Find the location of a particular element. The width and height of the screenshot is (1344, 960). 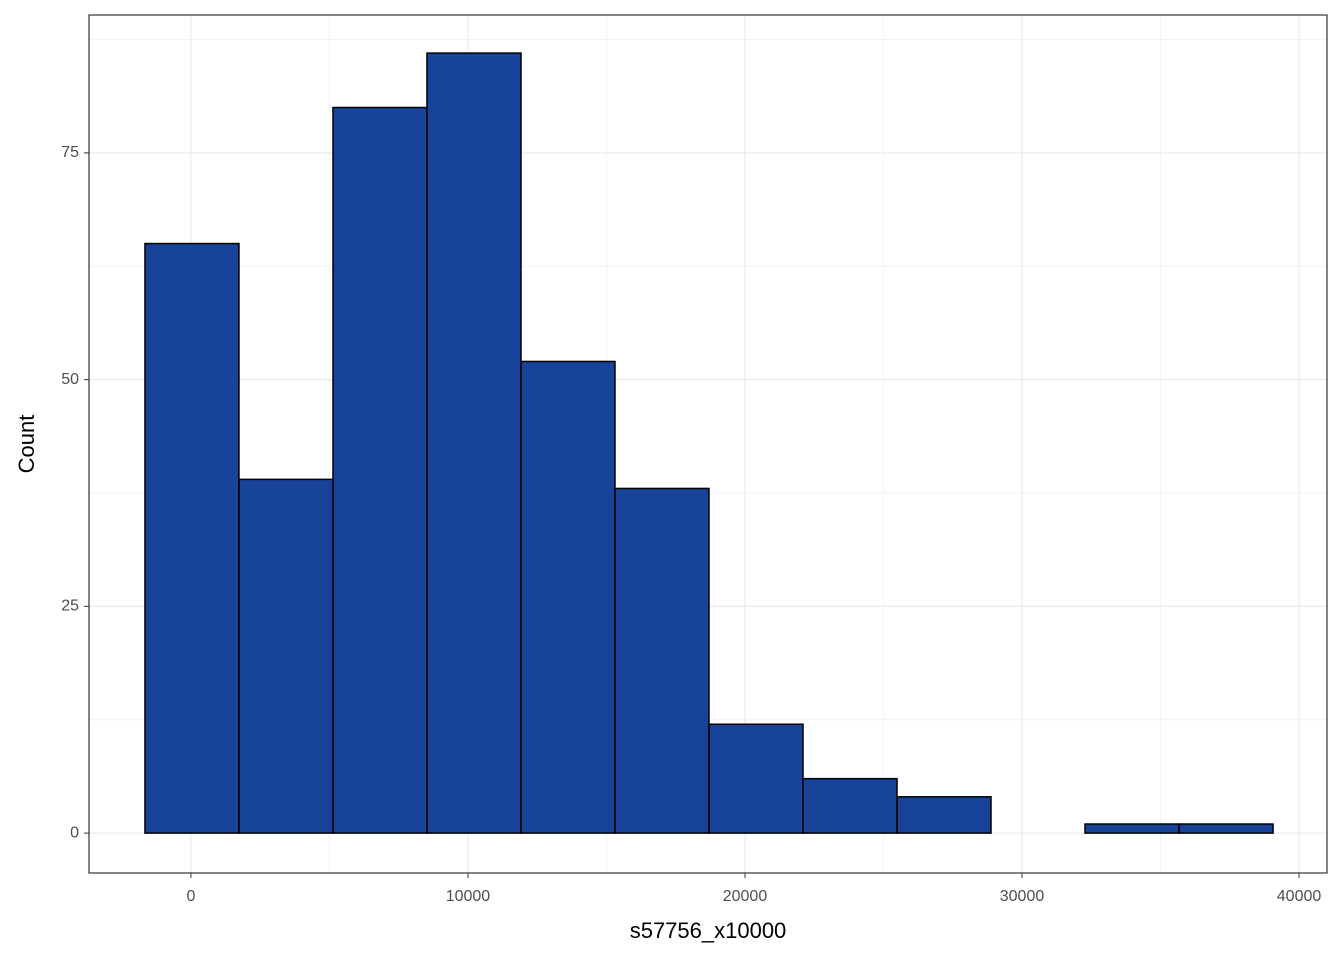

x-tick-label: 40000 is located at coordinates (1299, 896).